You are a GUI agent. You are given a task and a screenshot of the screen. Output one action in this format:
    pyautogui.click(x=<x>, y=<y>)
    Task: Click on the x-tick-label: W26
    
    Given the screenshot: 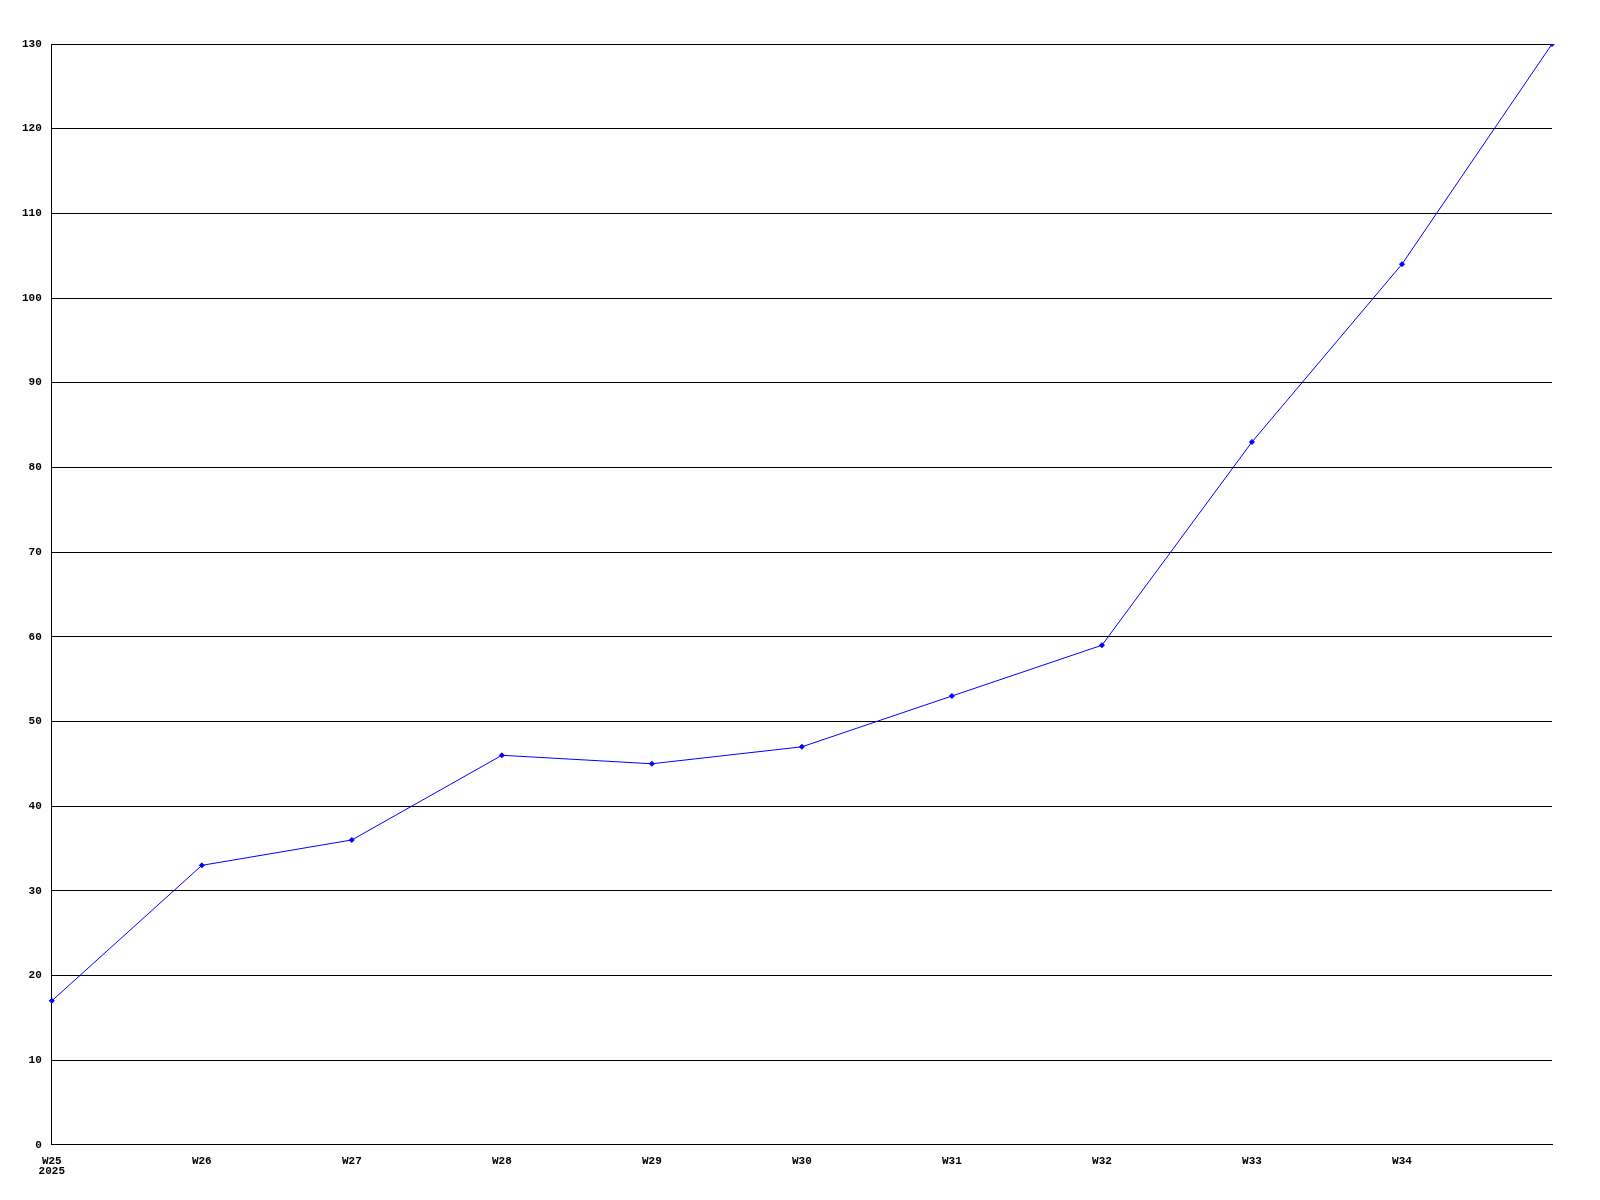 What is the action you would take?
    pyautogui.click(x=201, y=1161)
    